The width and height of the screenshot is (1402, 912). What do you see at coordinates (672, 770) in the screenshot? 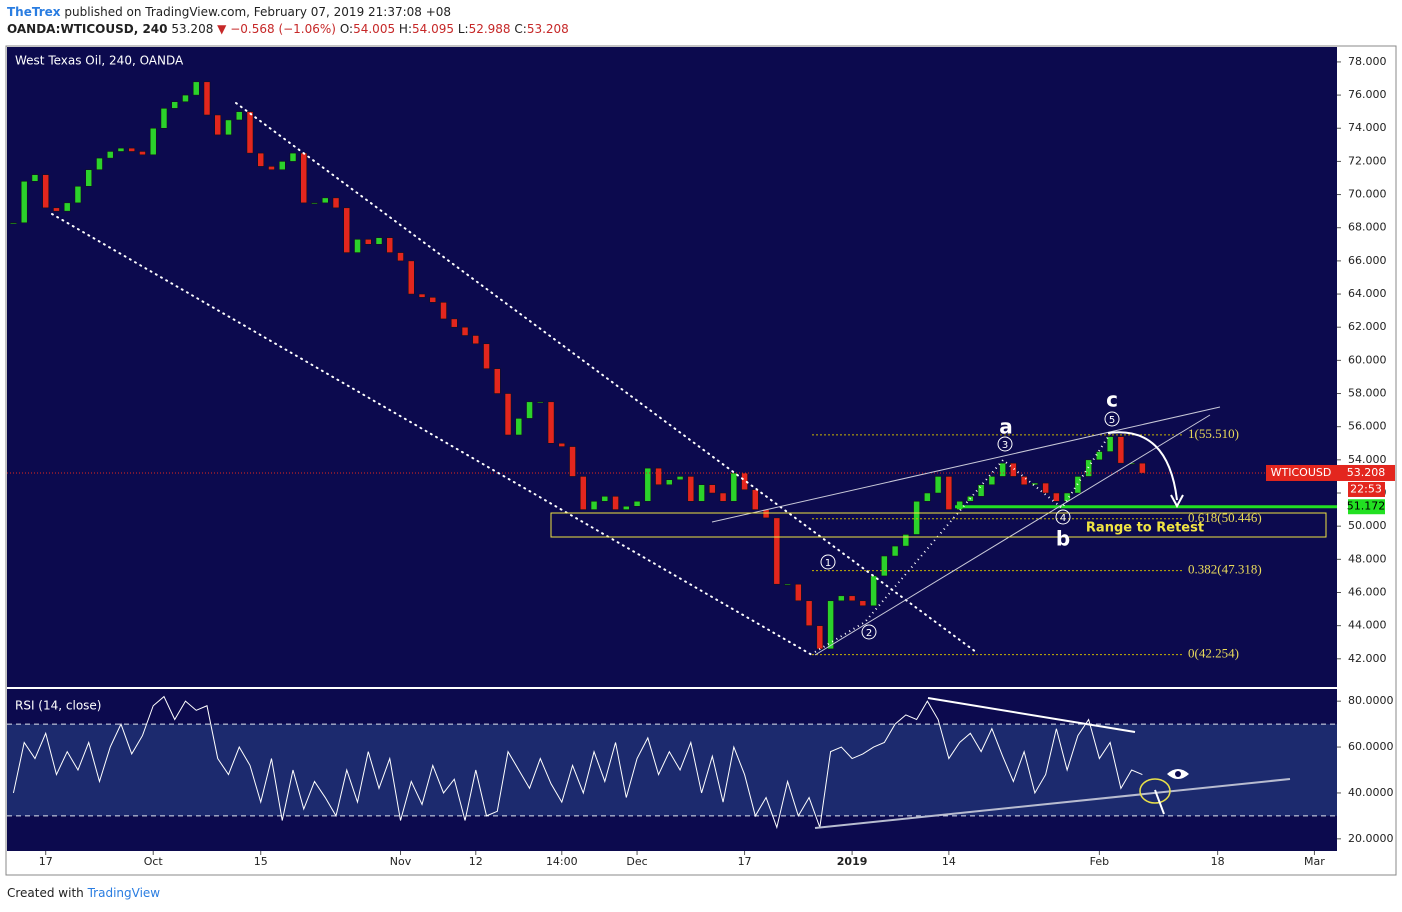
I see `rsi-band` at bounding box center [672, 770].